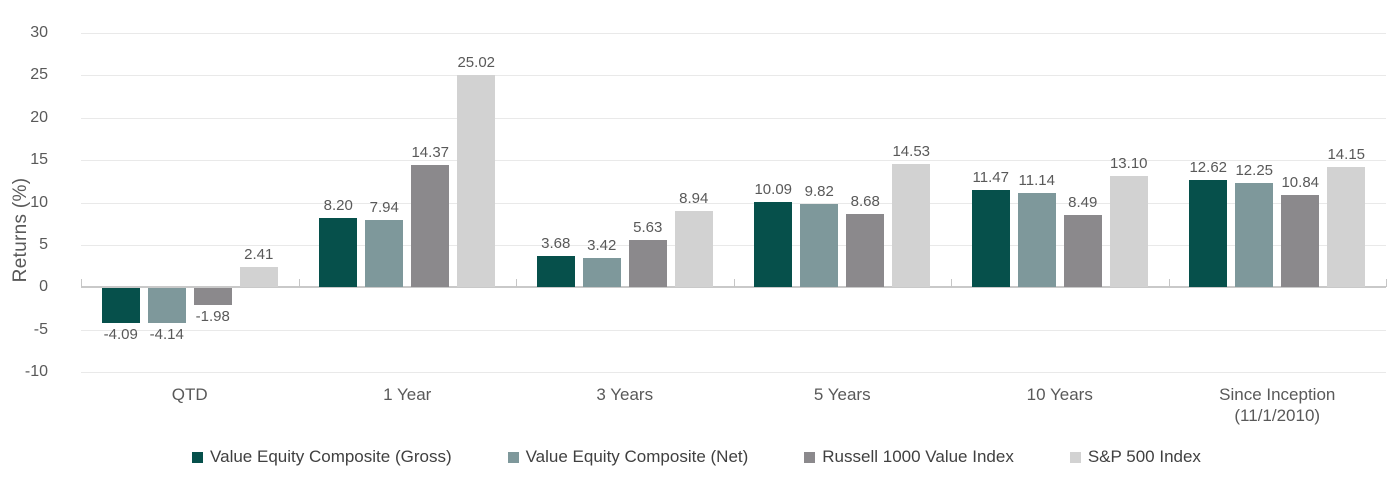 The height and width of the screenshot is (491, 1393). Describe the element at coordinates (773, 189) in the screenshot. I see `value-label: 10.09` at that location.